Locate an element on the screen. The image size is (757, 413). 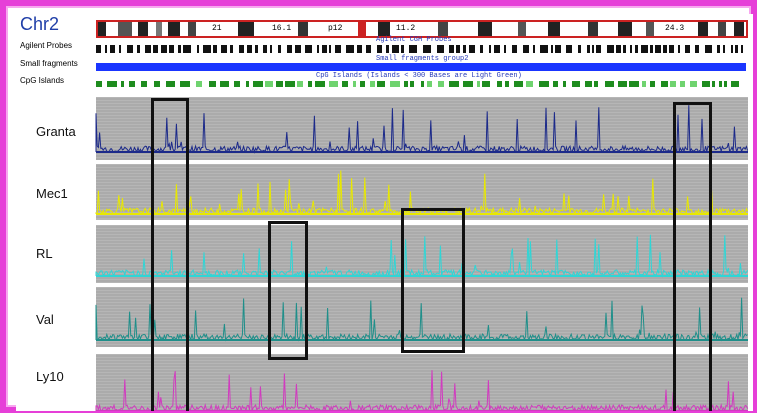
cpg-islands-track is located at coordinates (421, 84).